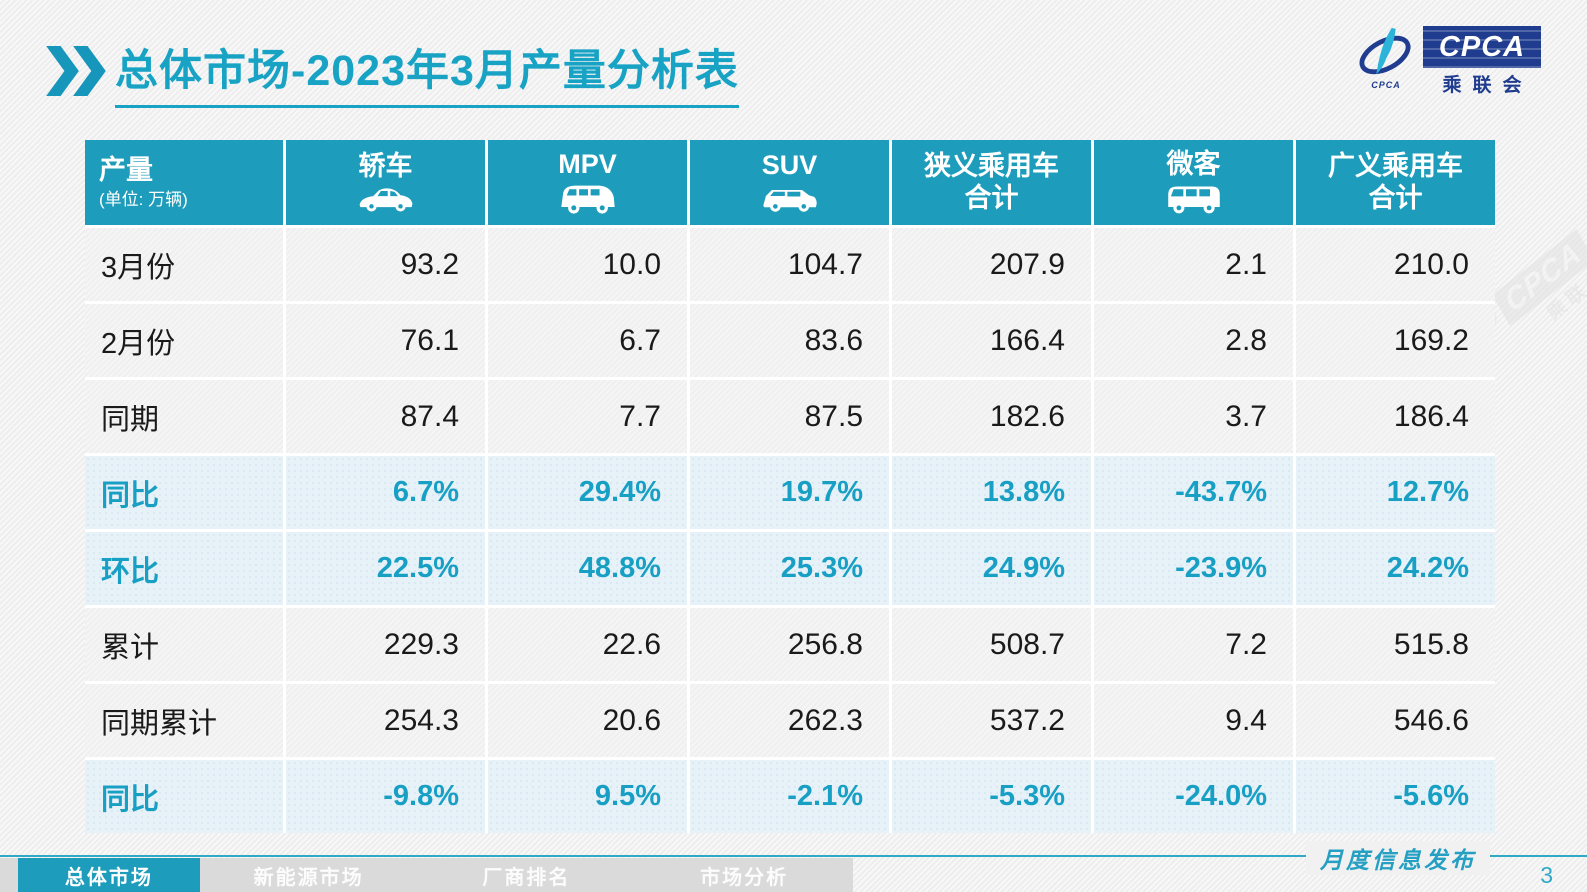 The width and height of the screenshot is (1587, 892). What do you see at coordinates (1193, 264) in the screenshot?
I see `table-cell: 2.1` at bounding box center [1193, 264].